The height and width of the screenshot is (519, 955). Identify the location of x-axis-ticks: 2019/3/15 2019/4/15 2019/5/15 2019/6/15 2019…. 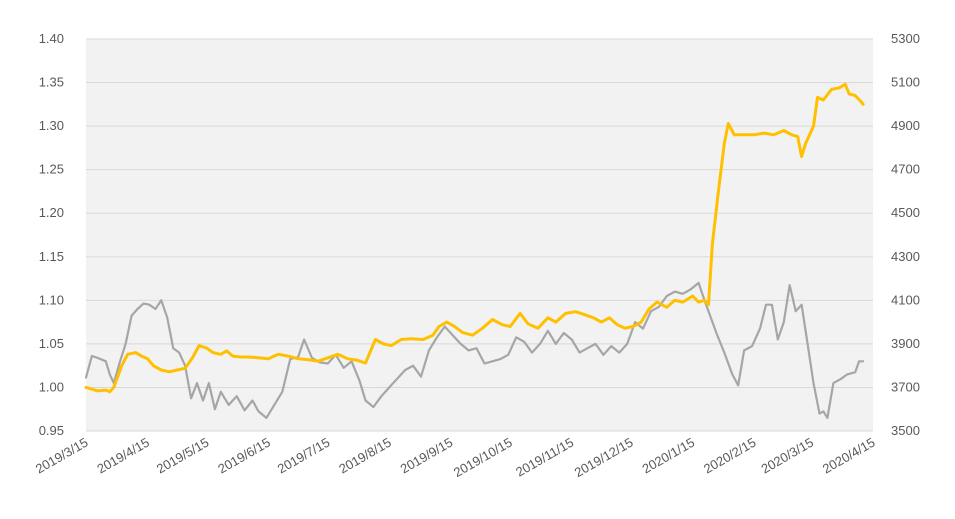
(455, 458).